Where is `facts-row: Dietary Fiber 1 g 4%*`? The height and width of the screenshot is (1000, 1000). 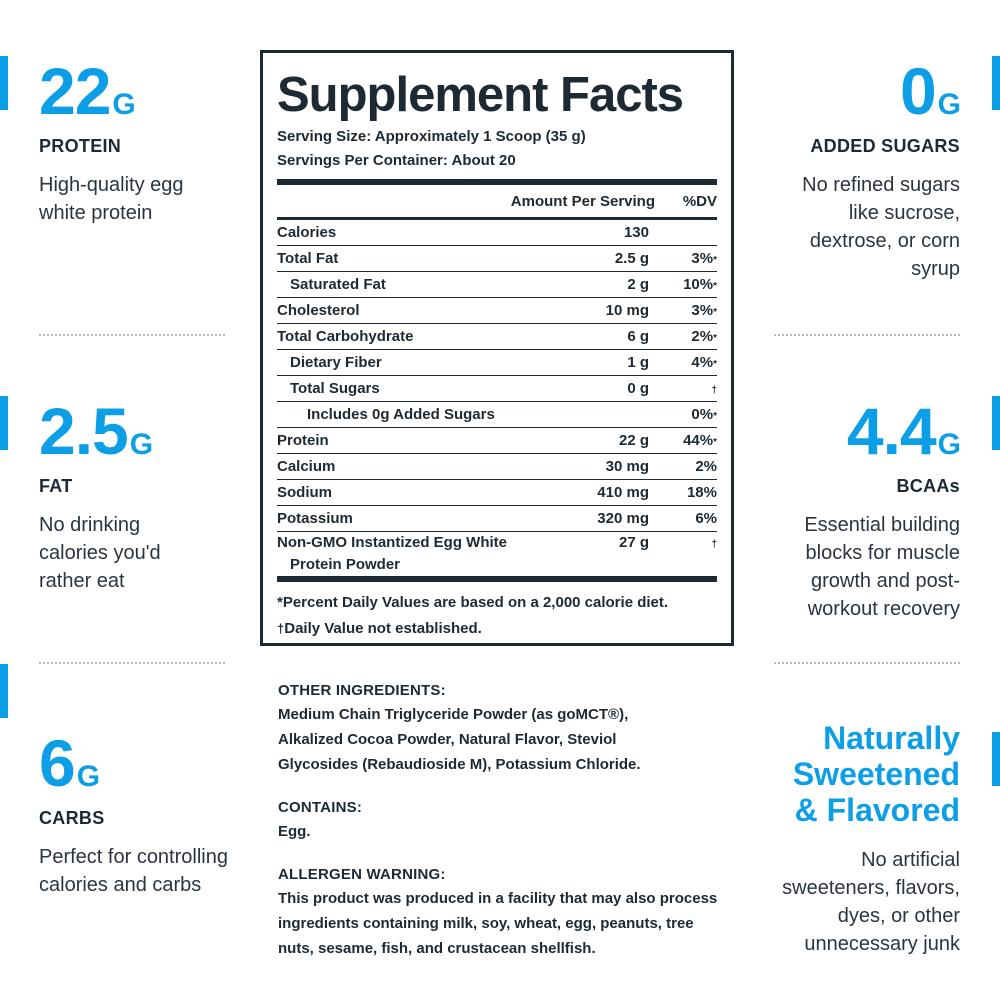 facts-row: Dietary Fiber 1 g 4%* is located at coordinates (497, 362).